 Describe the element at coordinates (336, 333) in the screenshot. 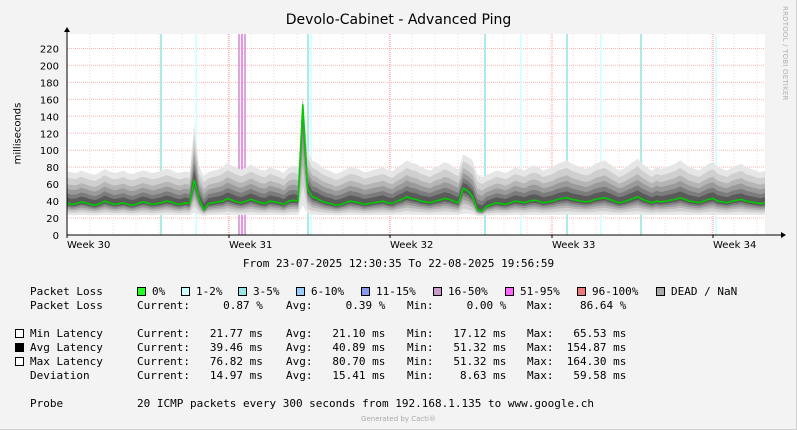

I see `latency-stat-avg: Avg: 21.10 ms` at that location.